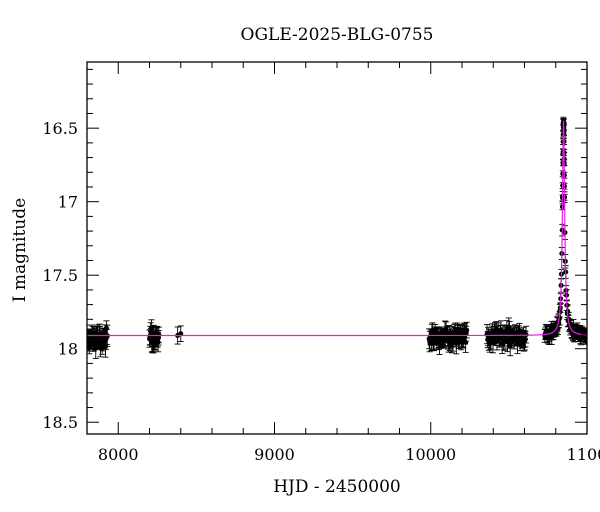 This screenshot has height=512, width=600. I want to click on y-axis-label: I magnitude, so click(20, 250).